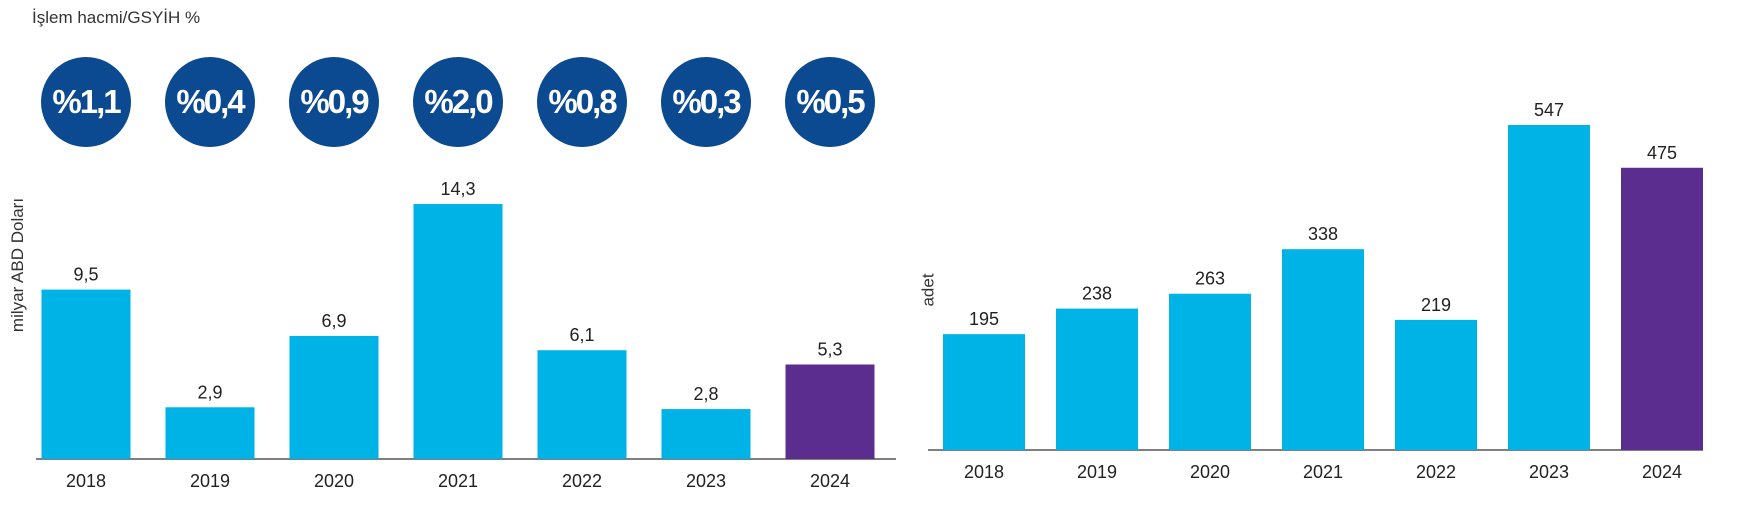 The height and width of the screenshot is (511, 1741). Describe the element at coordinates (1662, 153) in the screenshot. I see `bar-value-label: 475` at that location.